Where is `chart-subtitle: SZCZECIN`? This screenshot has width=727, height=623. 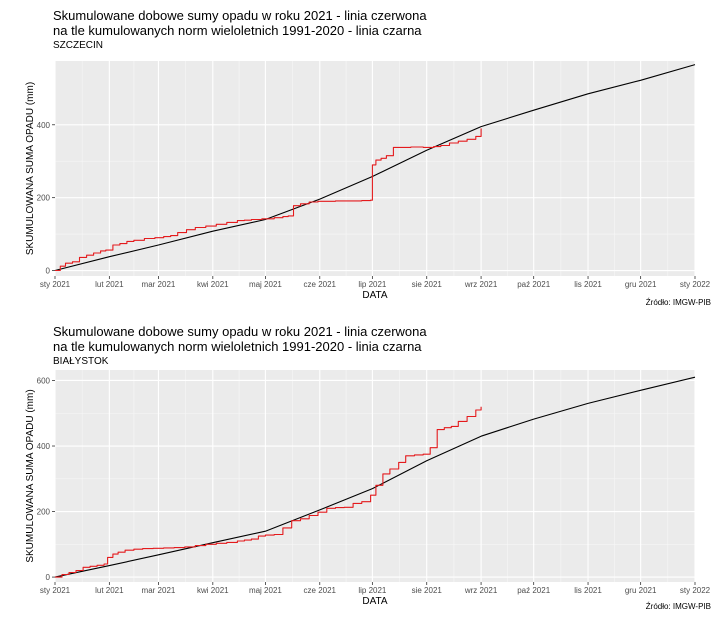 chart-subtitle: SZCZECIN is located at coordinates (78, 45).